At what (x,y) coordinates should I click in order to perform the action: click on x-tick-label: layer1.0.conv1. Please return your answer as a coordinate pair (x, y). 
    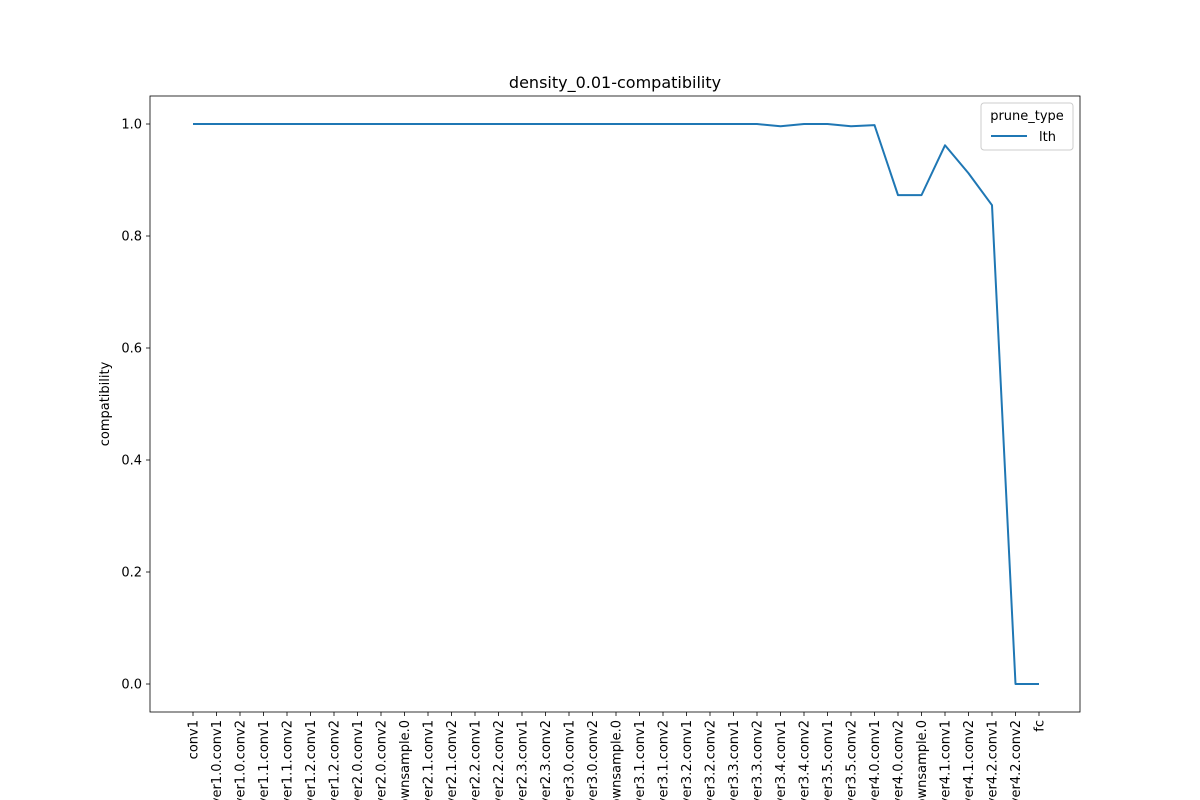
    Looking at the image, I should click on (217, 760).